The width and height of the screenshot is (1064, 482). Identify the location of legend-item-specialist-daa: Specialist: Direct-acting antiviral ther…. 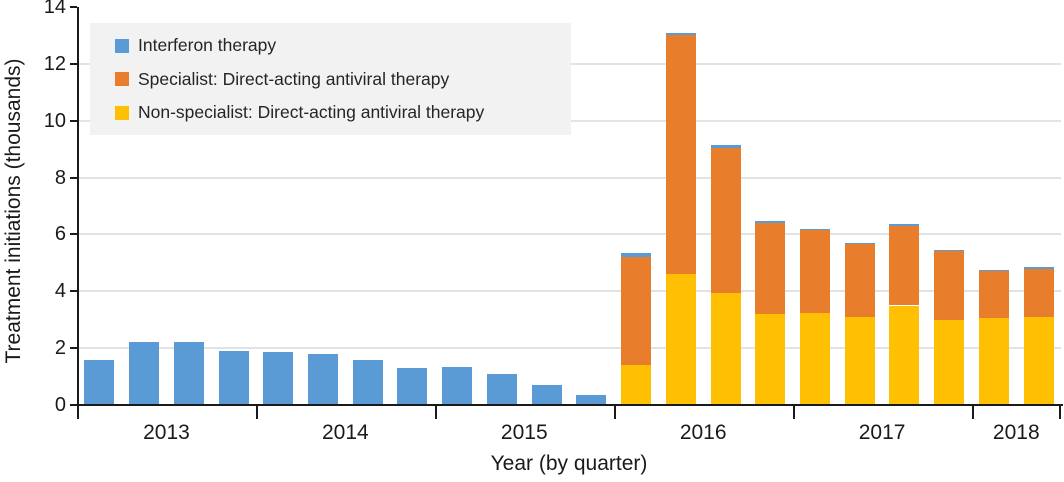
(343, 79).